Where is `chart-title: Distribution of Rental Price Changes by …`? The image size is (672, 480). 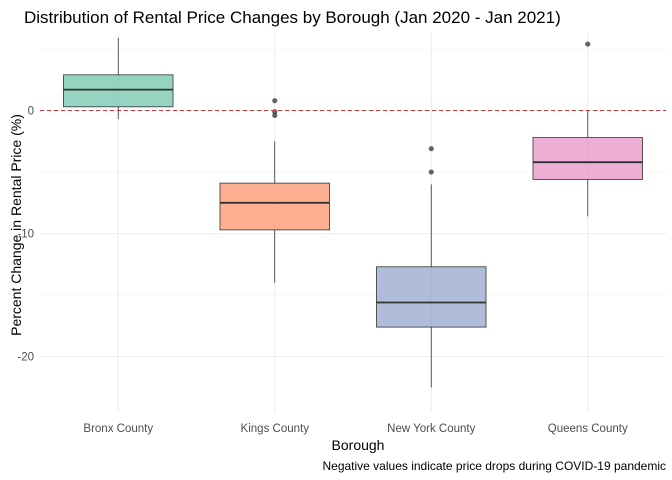
chart-title: Distribution of Rental Price Changes by … is located at coordinates (292, 17).